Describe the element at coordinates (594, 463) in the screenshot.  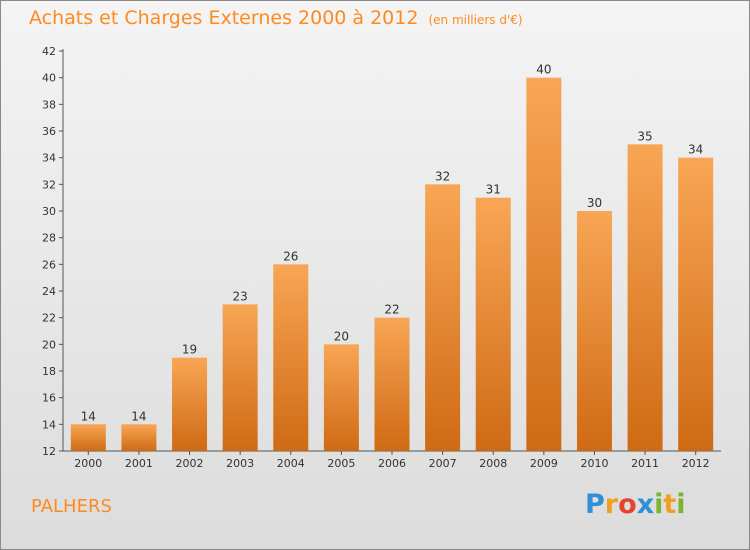
I see `x-tick-label: 2010` at that location.